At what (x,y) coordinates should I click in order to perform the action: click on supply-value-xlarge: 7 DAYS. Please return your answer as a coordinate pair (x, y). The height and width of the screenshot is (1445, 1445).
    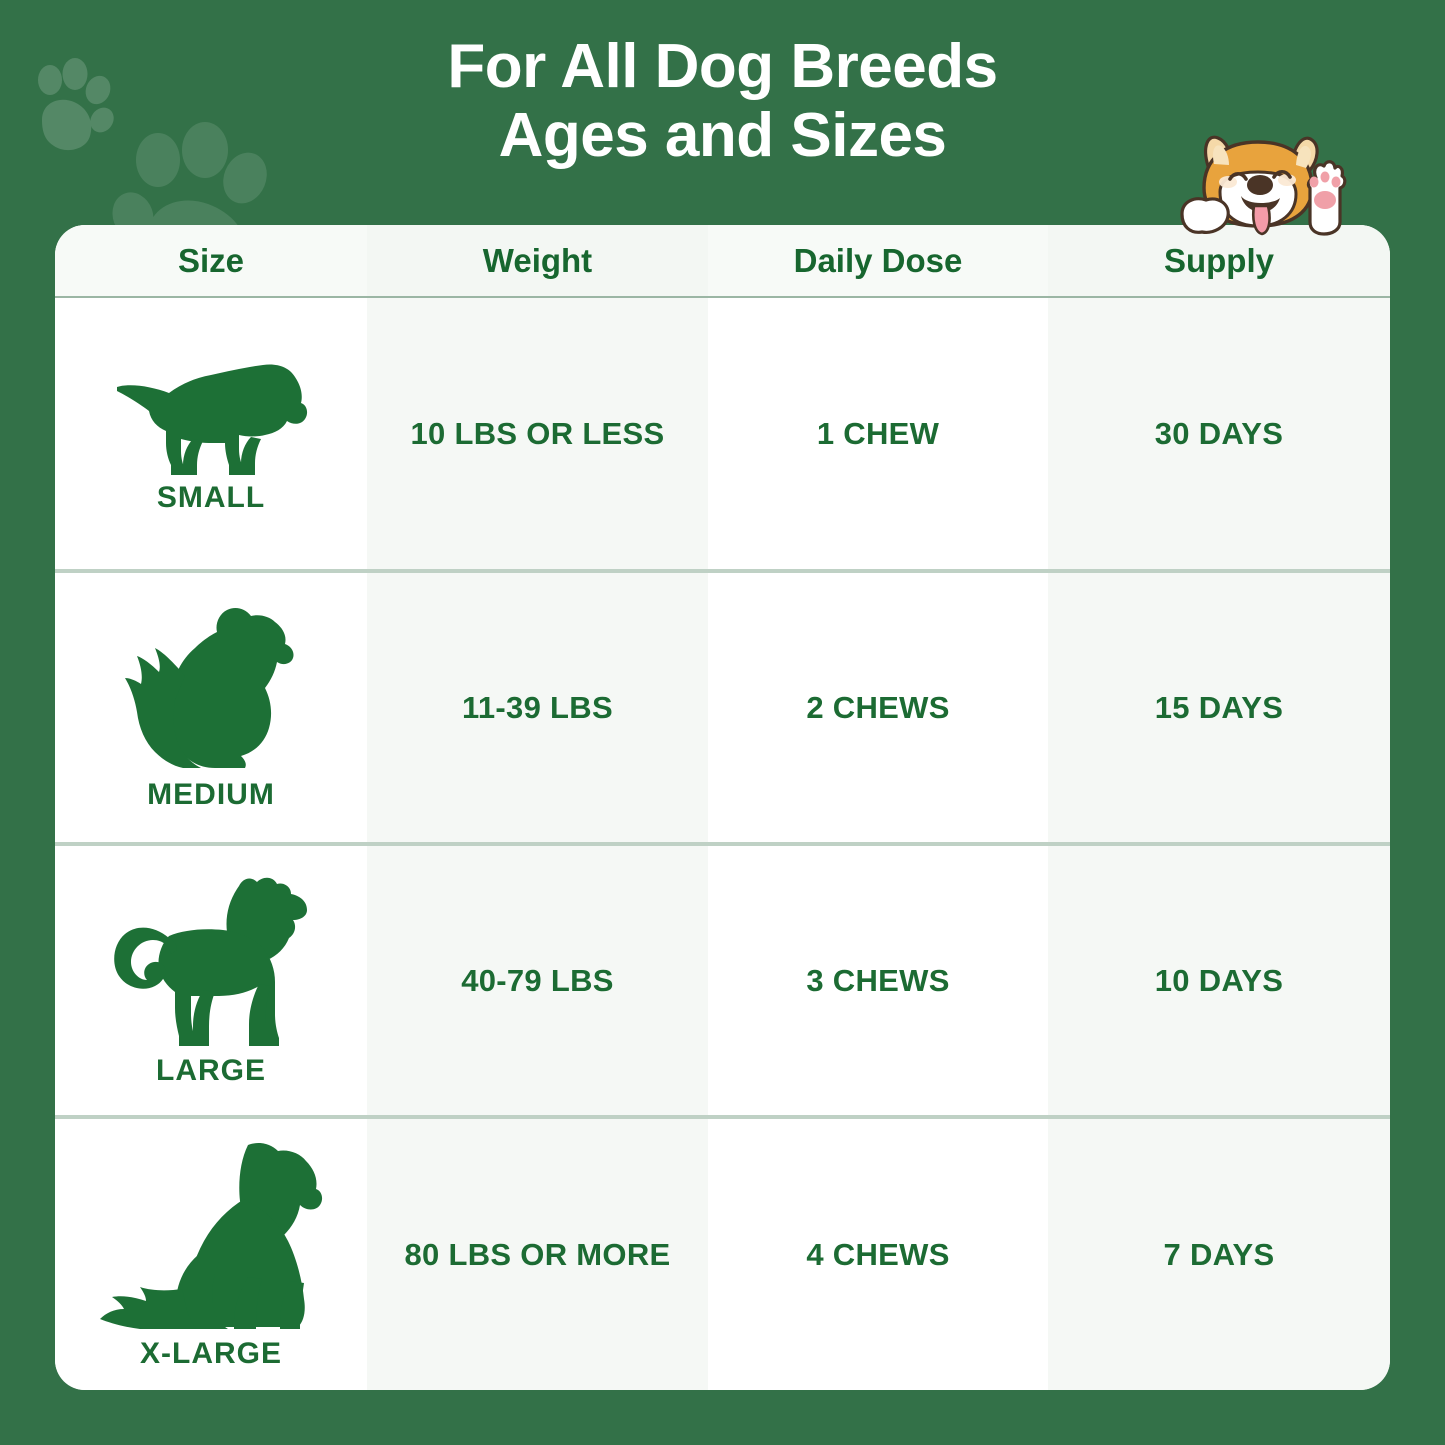
    Looking at the image, I should click on (1219, 1254).